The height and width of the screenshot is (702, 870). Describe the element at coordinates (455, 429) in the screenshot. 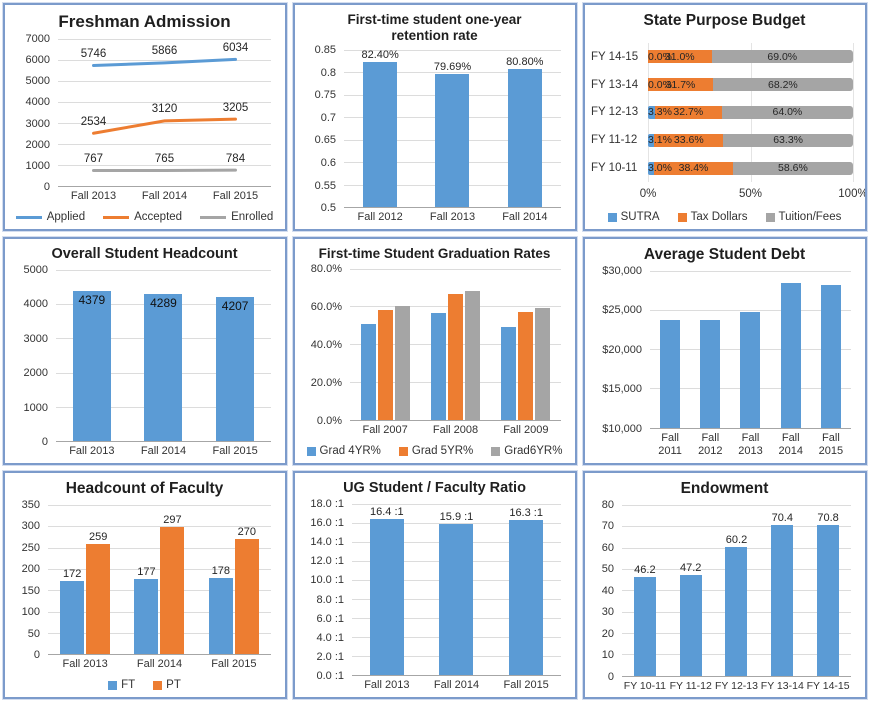

I see `x-axis: Fall 2007 Fall 2008 Fall 2009` at that location.